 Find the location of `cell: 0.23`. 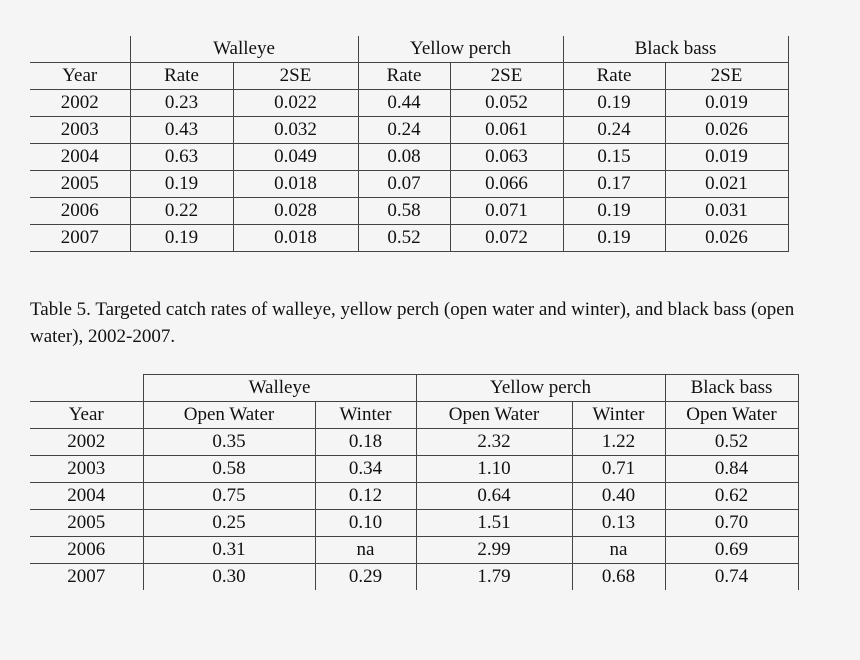

cell: 0.23 is located at coordinates (181, 103).